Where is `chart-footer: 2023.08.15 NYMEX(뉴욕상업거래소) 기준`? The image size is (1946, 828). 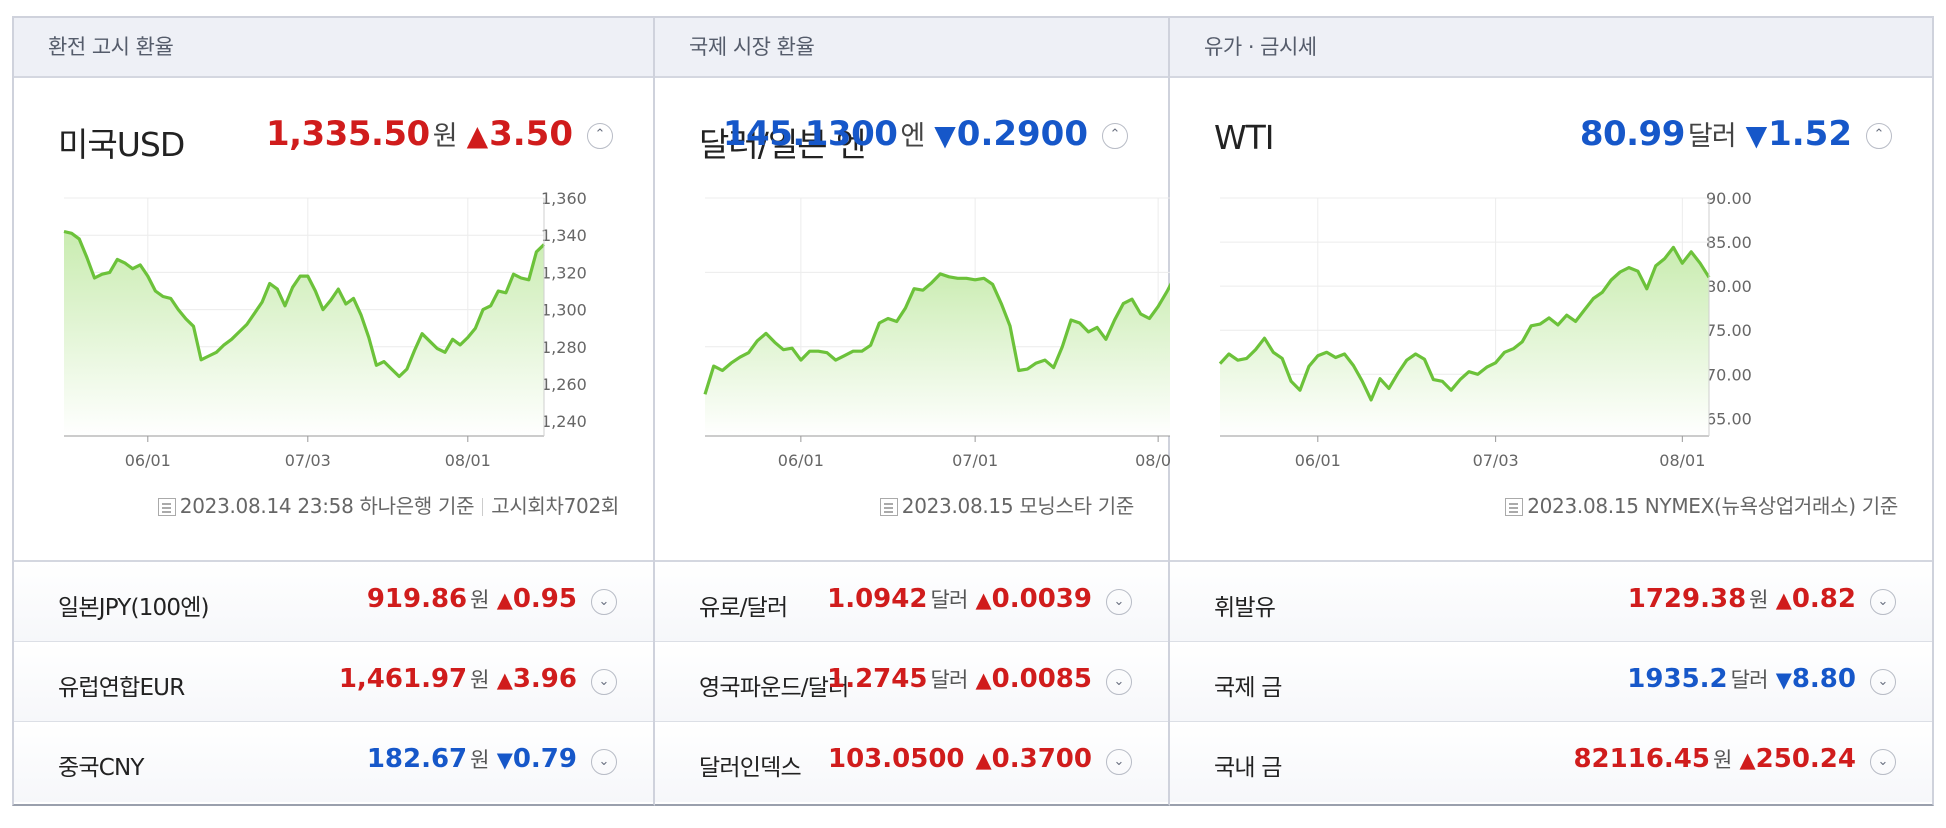
chart-footer: 2023.08.15 NYMEX(뉴욕상업거래소) 기준 is located at coordinates (1701, 504).